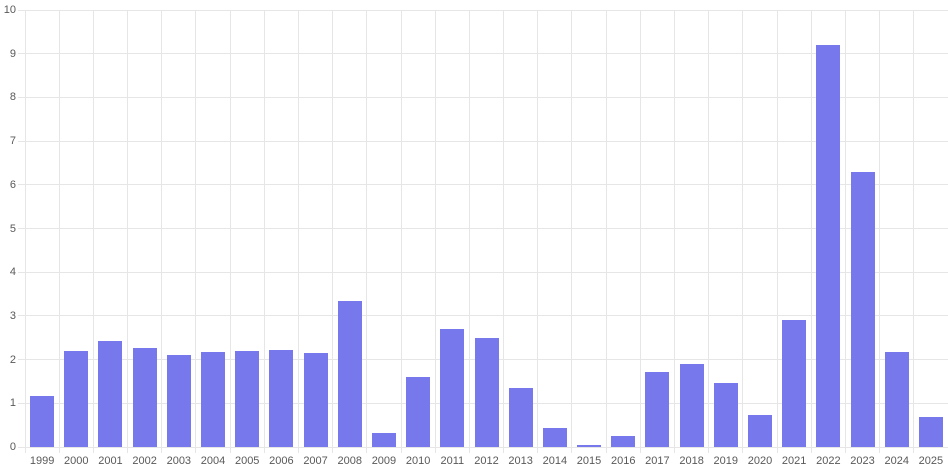  What do you see at coordinates (760, 461) in the screenshot?
I see `x-tick-label-2020: 2020` at bounding box center [760, 461].